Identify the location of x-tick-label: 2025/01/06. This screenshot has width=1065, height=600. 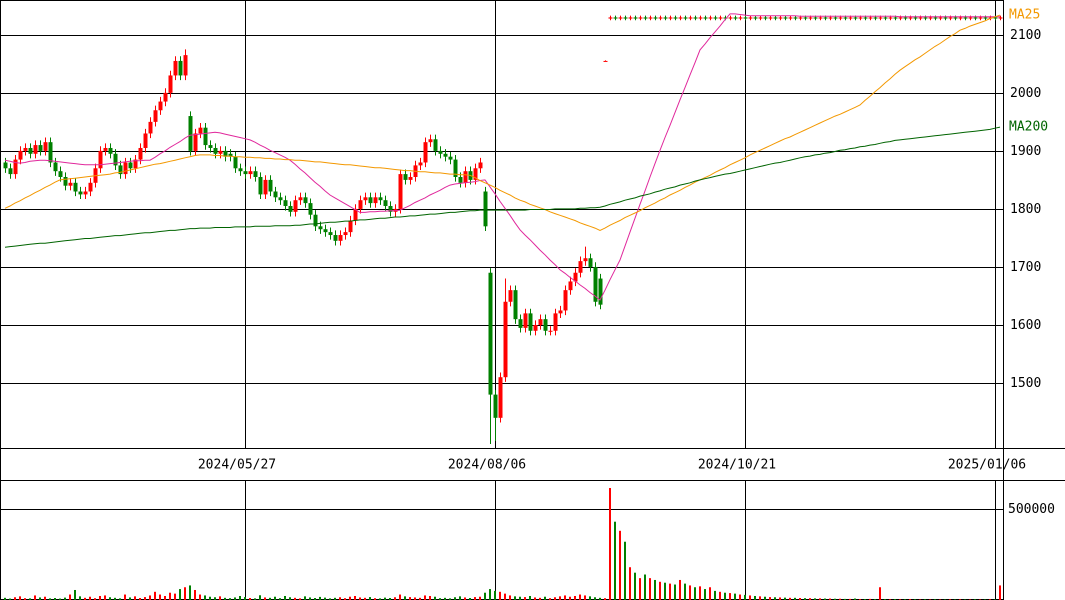
(987, 465).